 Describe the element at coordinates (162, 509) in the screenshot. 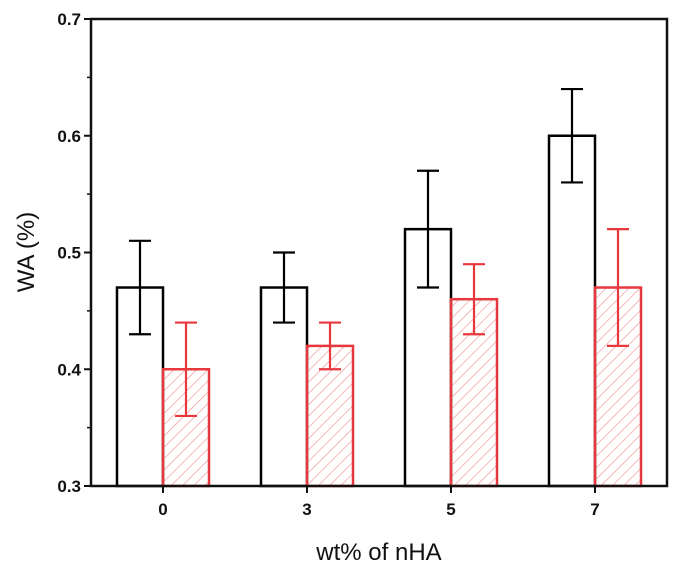

I see `x-tick-label-0: 0` at that location.